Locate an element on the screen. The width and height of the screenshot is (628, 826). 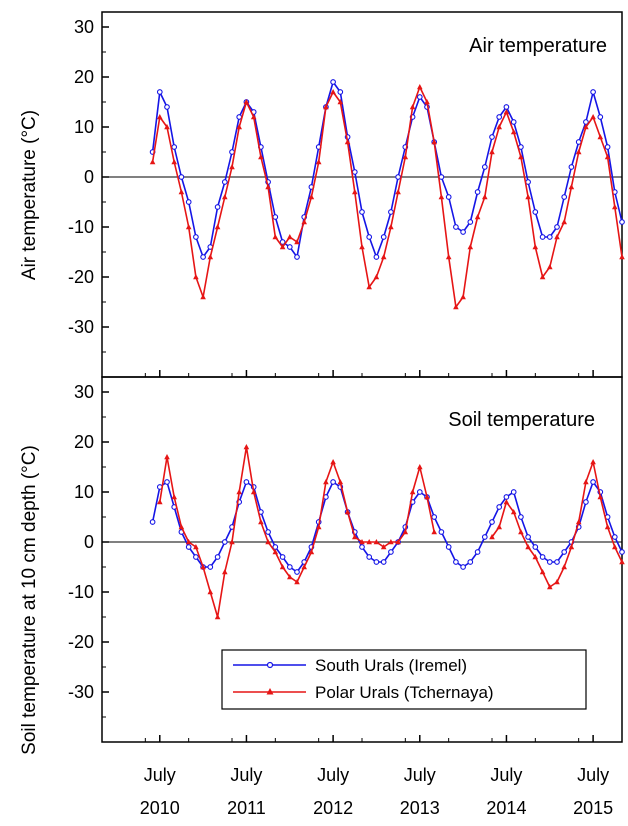
x-tick-label-year-2010: 2010 is located at coordinates (160, 808).